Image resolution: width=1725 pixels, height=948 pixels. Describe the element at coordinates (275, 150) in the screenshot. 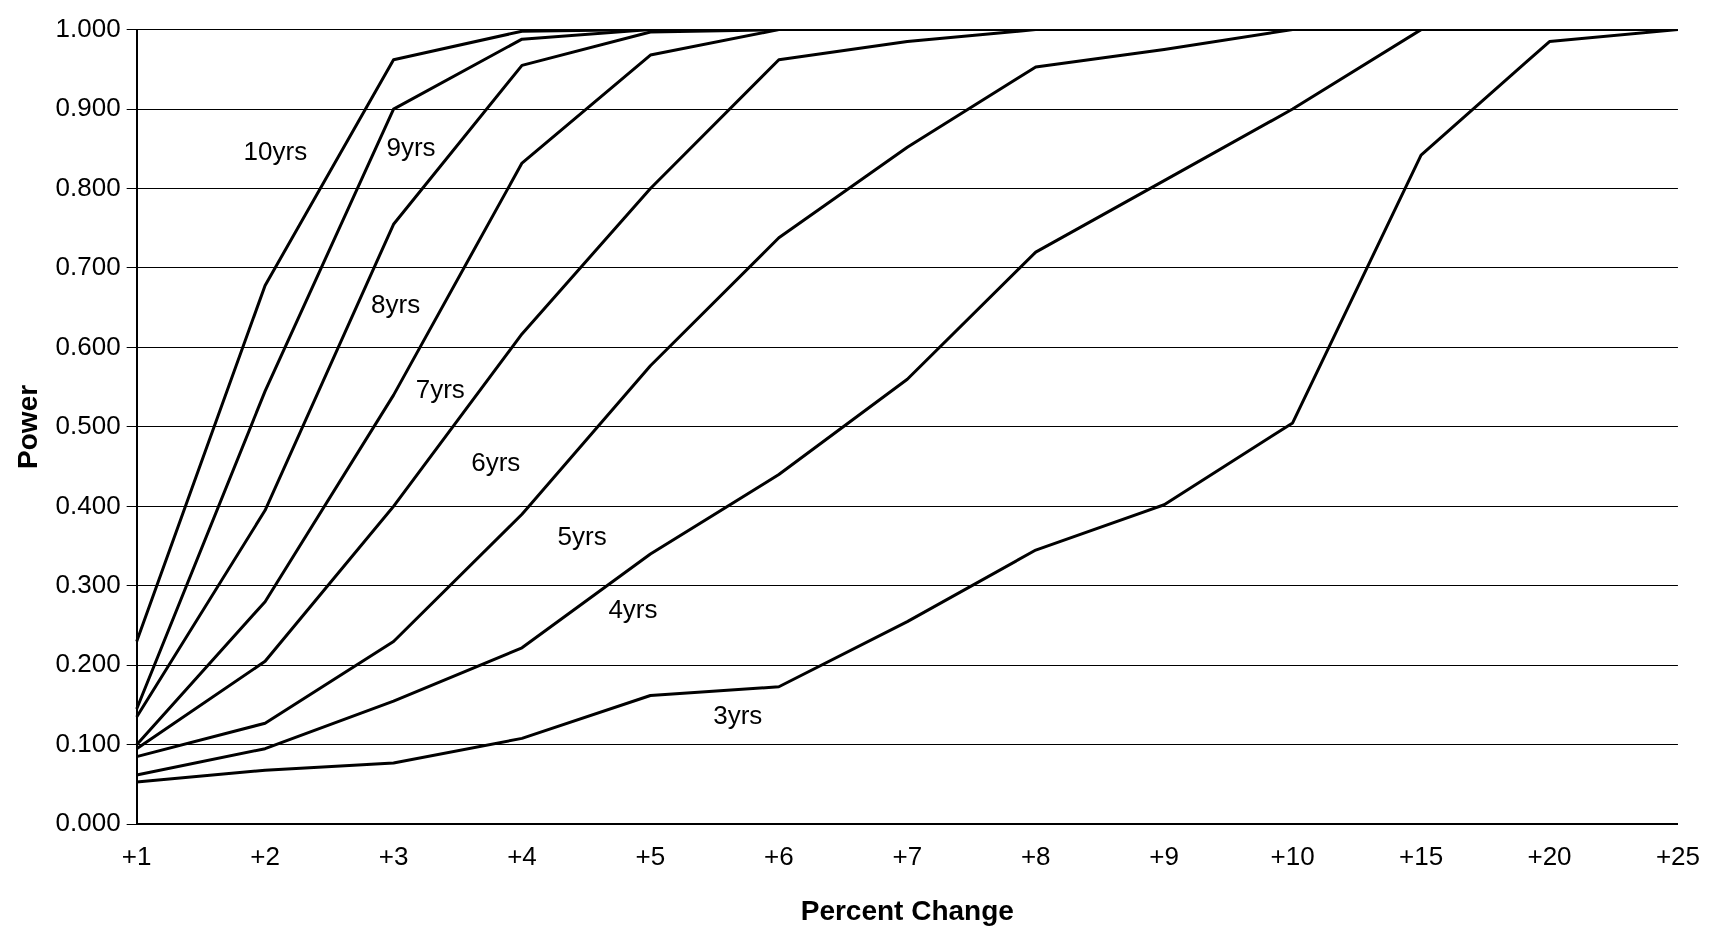

I see `series-label: 10yrs` at that location.